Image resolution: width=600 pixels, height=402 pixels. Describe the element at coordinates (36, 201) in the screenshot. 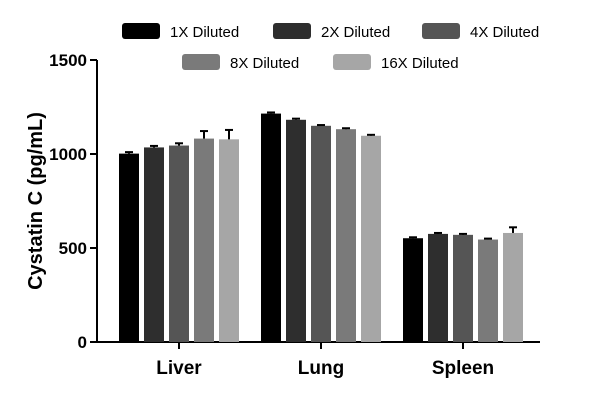

I see `y-axis-title: Cystatin C (pg/mL)` at that location.